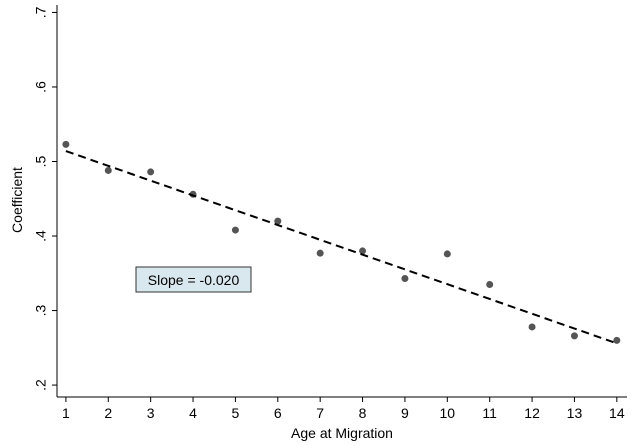 Image resolution: width=632 pixels, height=446 pixels. I want to click on y-tick-label: .3, so click(41, 311).